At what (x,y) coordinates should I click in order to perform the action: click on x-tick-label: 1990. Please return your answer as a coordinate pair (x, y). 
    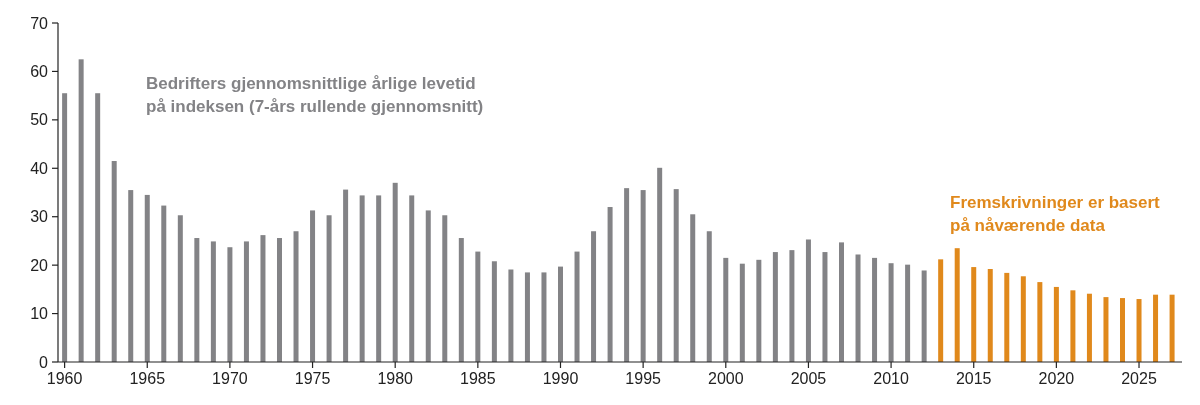
    Looking at the image, I should click on (560, 378).